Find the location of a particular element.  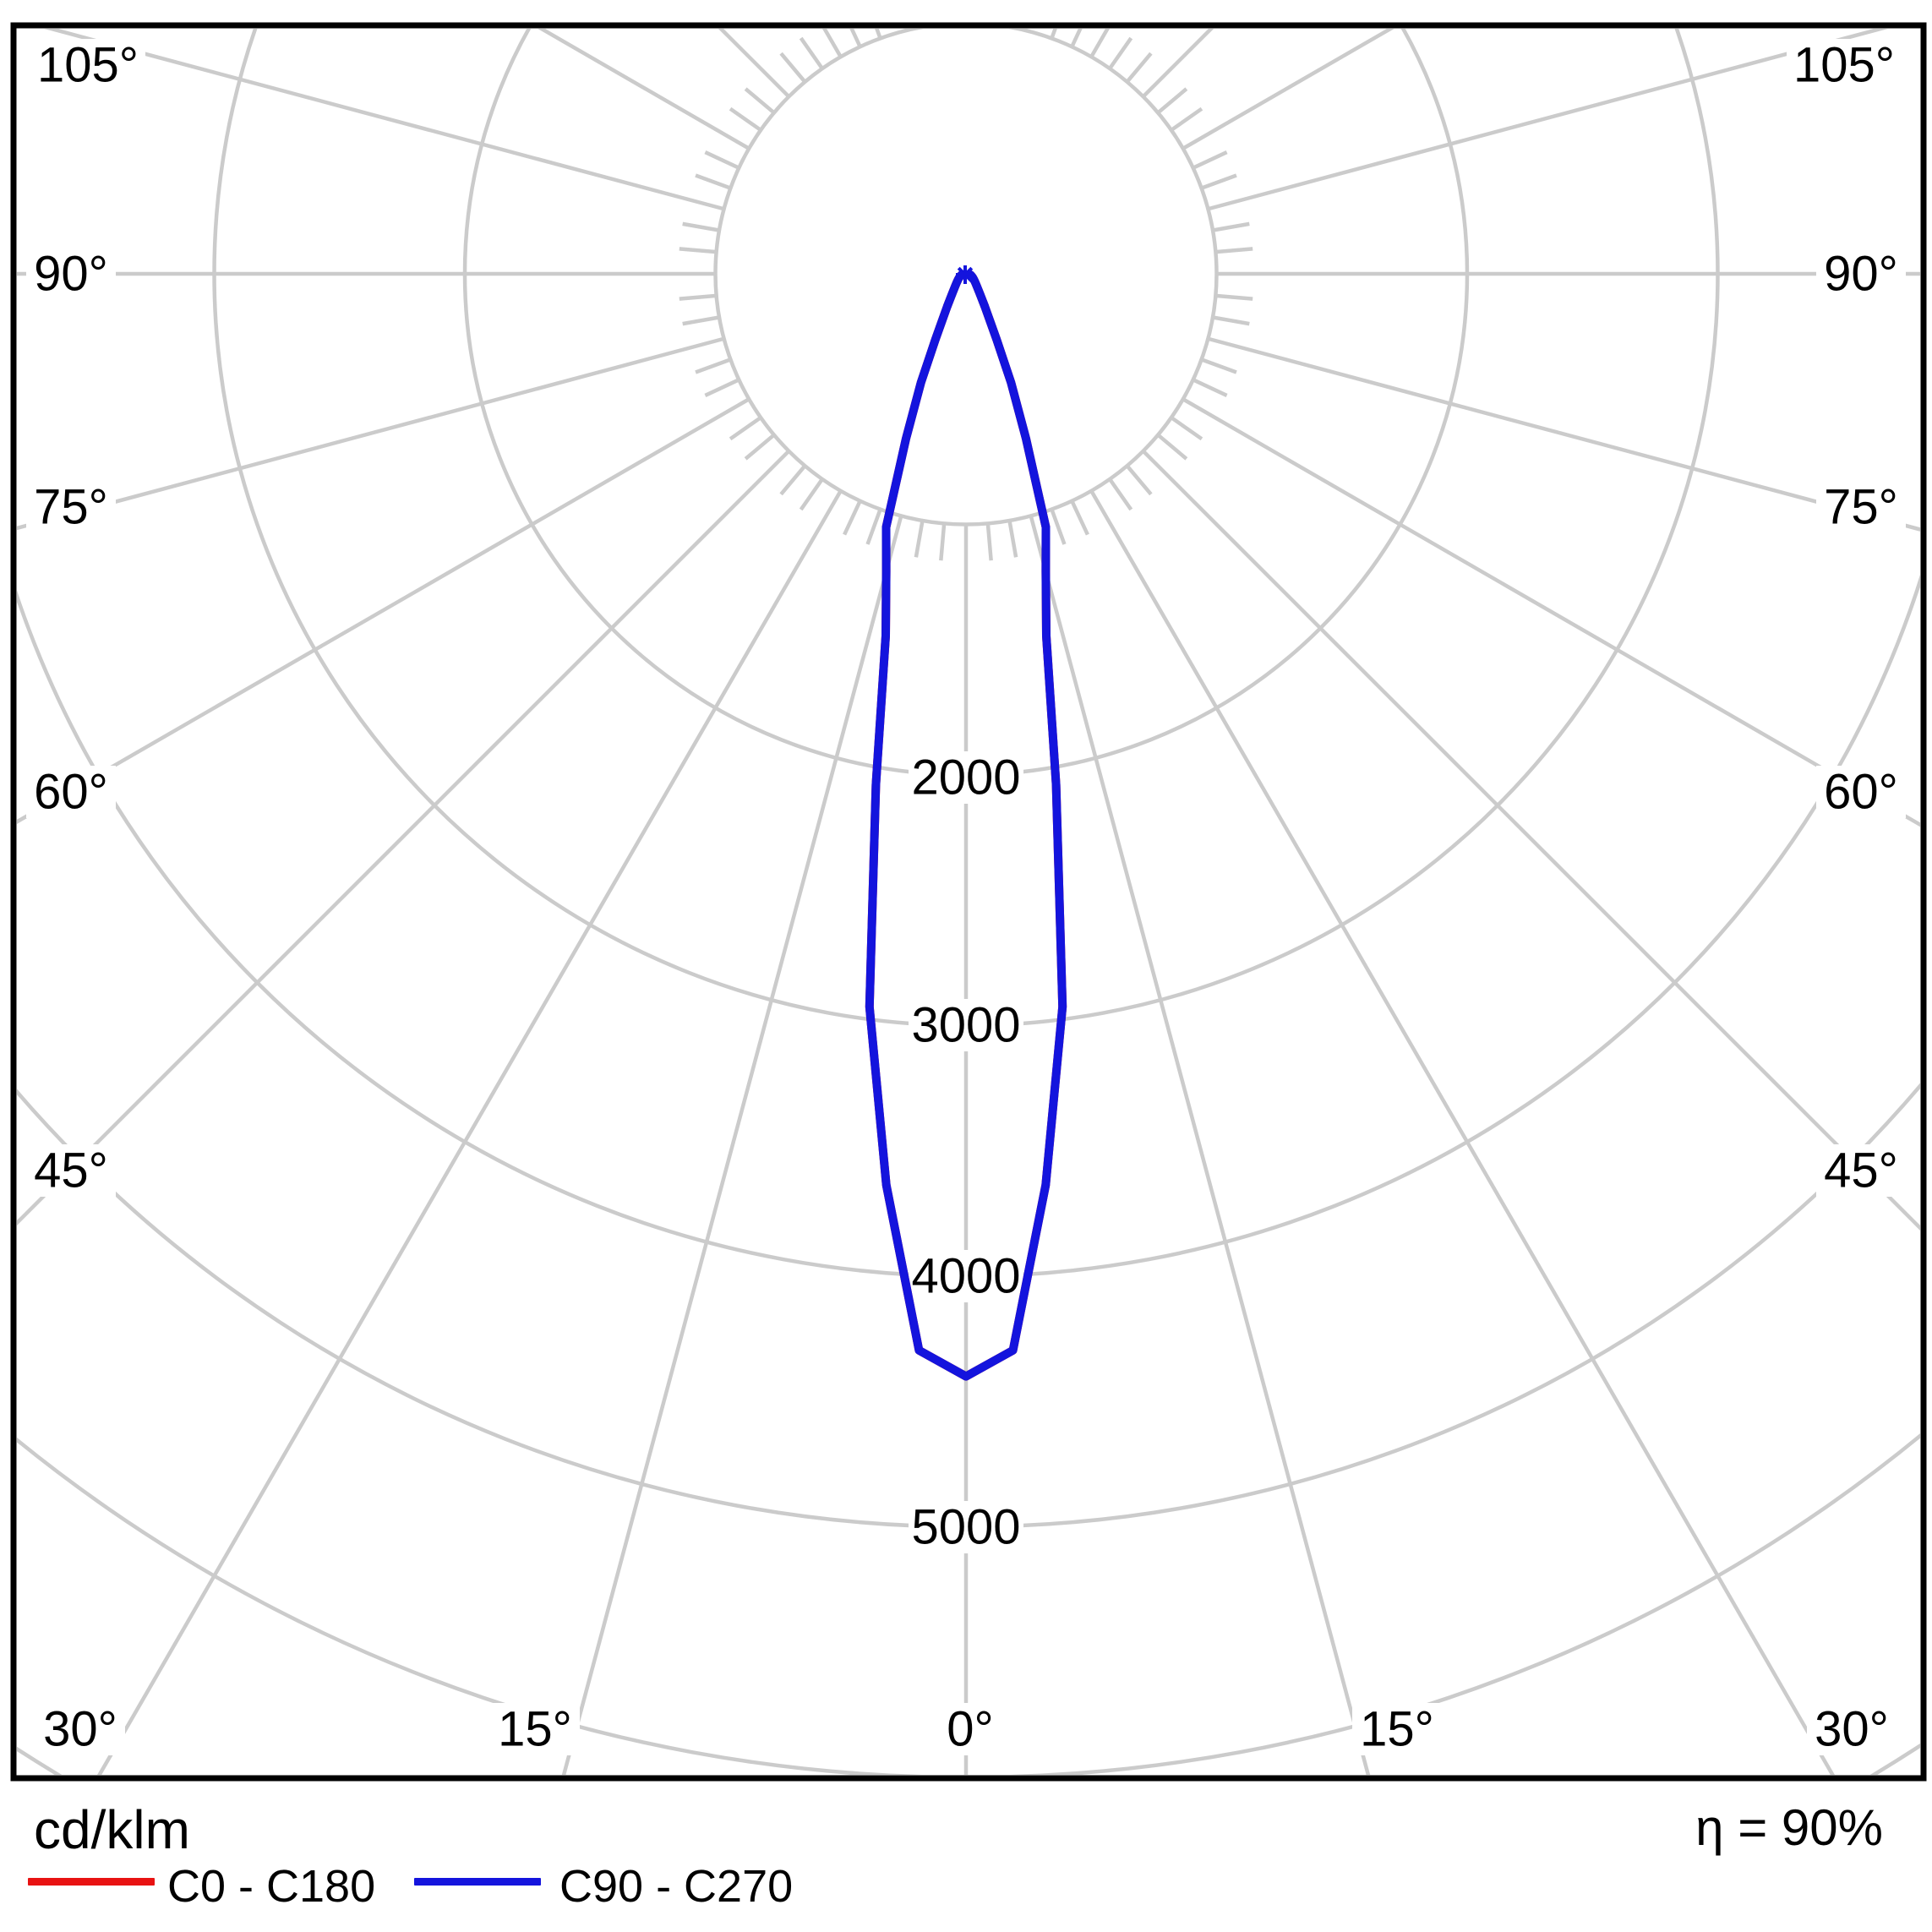

grid-tick--40 is located at coordinates (793, 480).